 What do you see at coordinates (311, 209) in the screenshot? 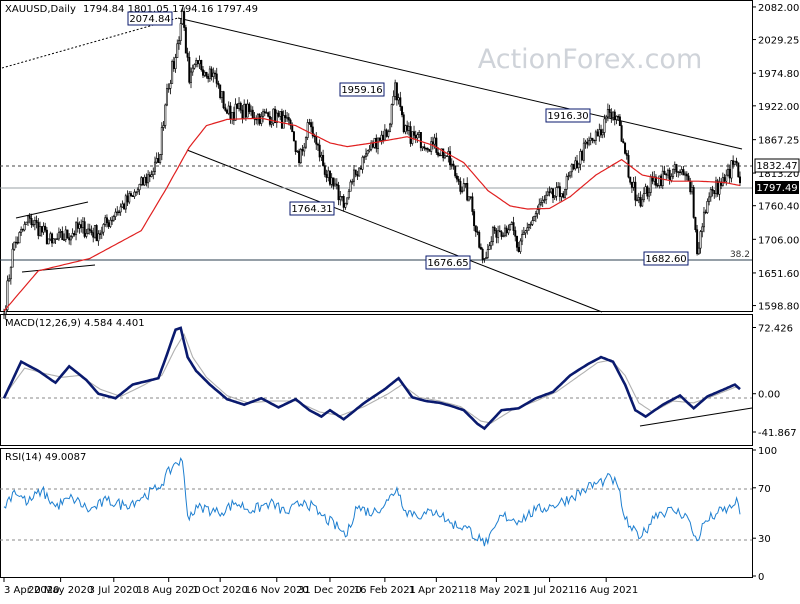
I see `svg-text: 1764.31` at bounding box center [311, 209].